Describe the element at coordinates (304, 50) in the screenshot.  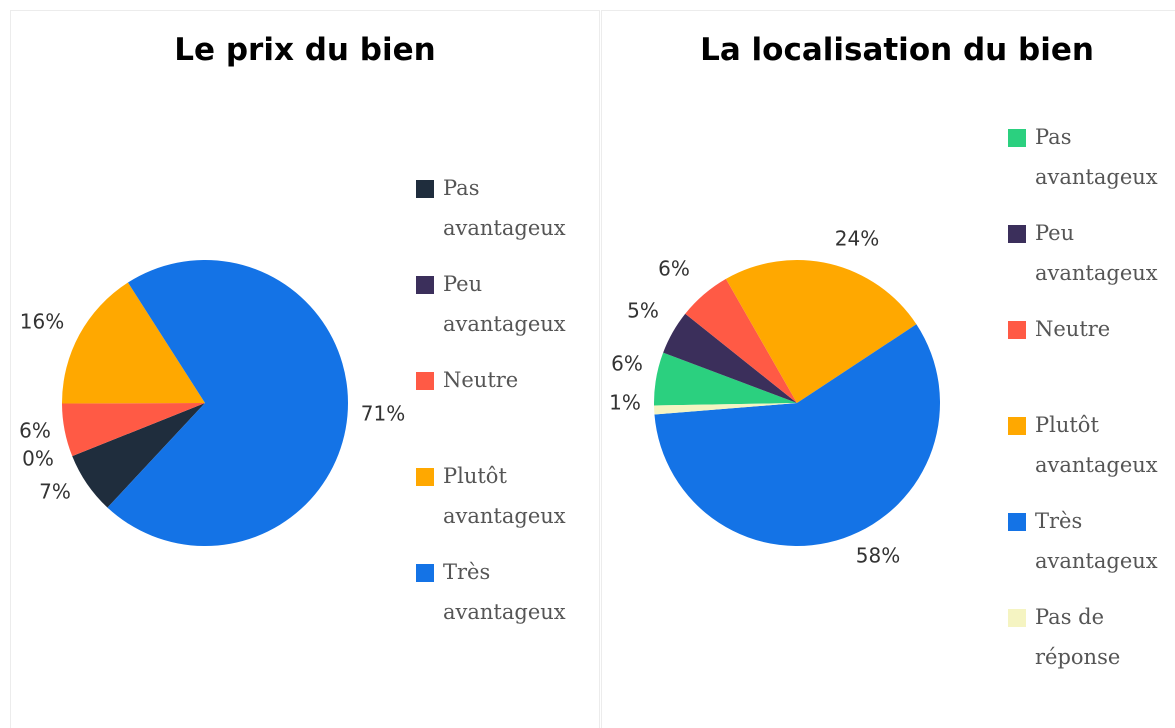
I see `chart-title: Le prix du bien` at that location.